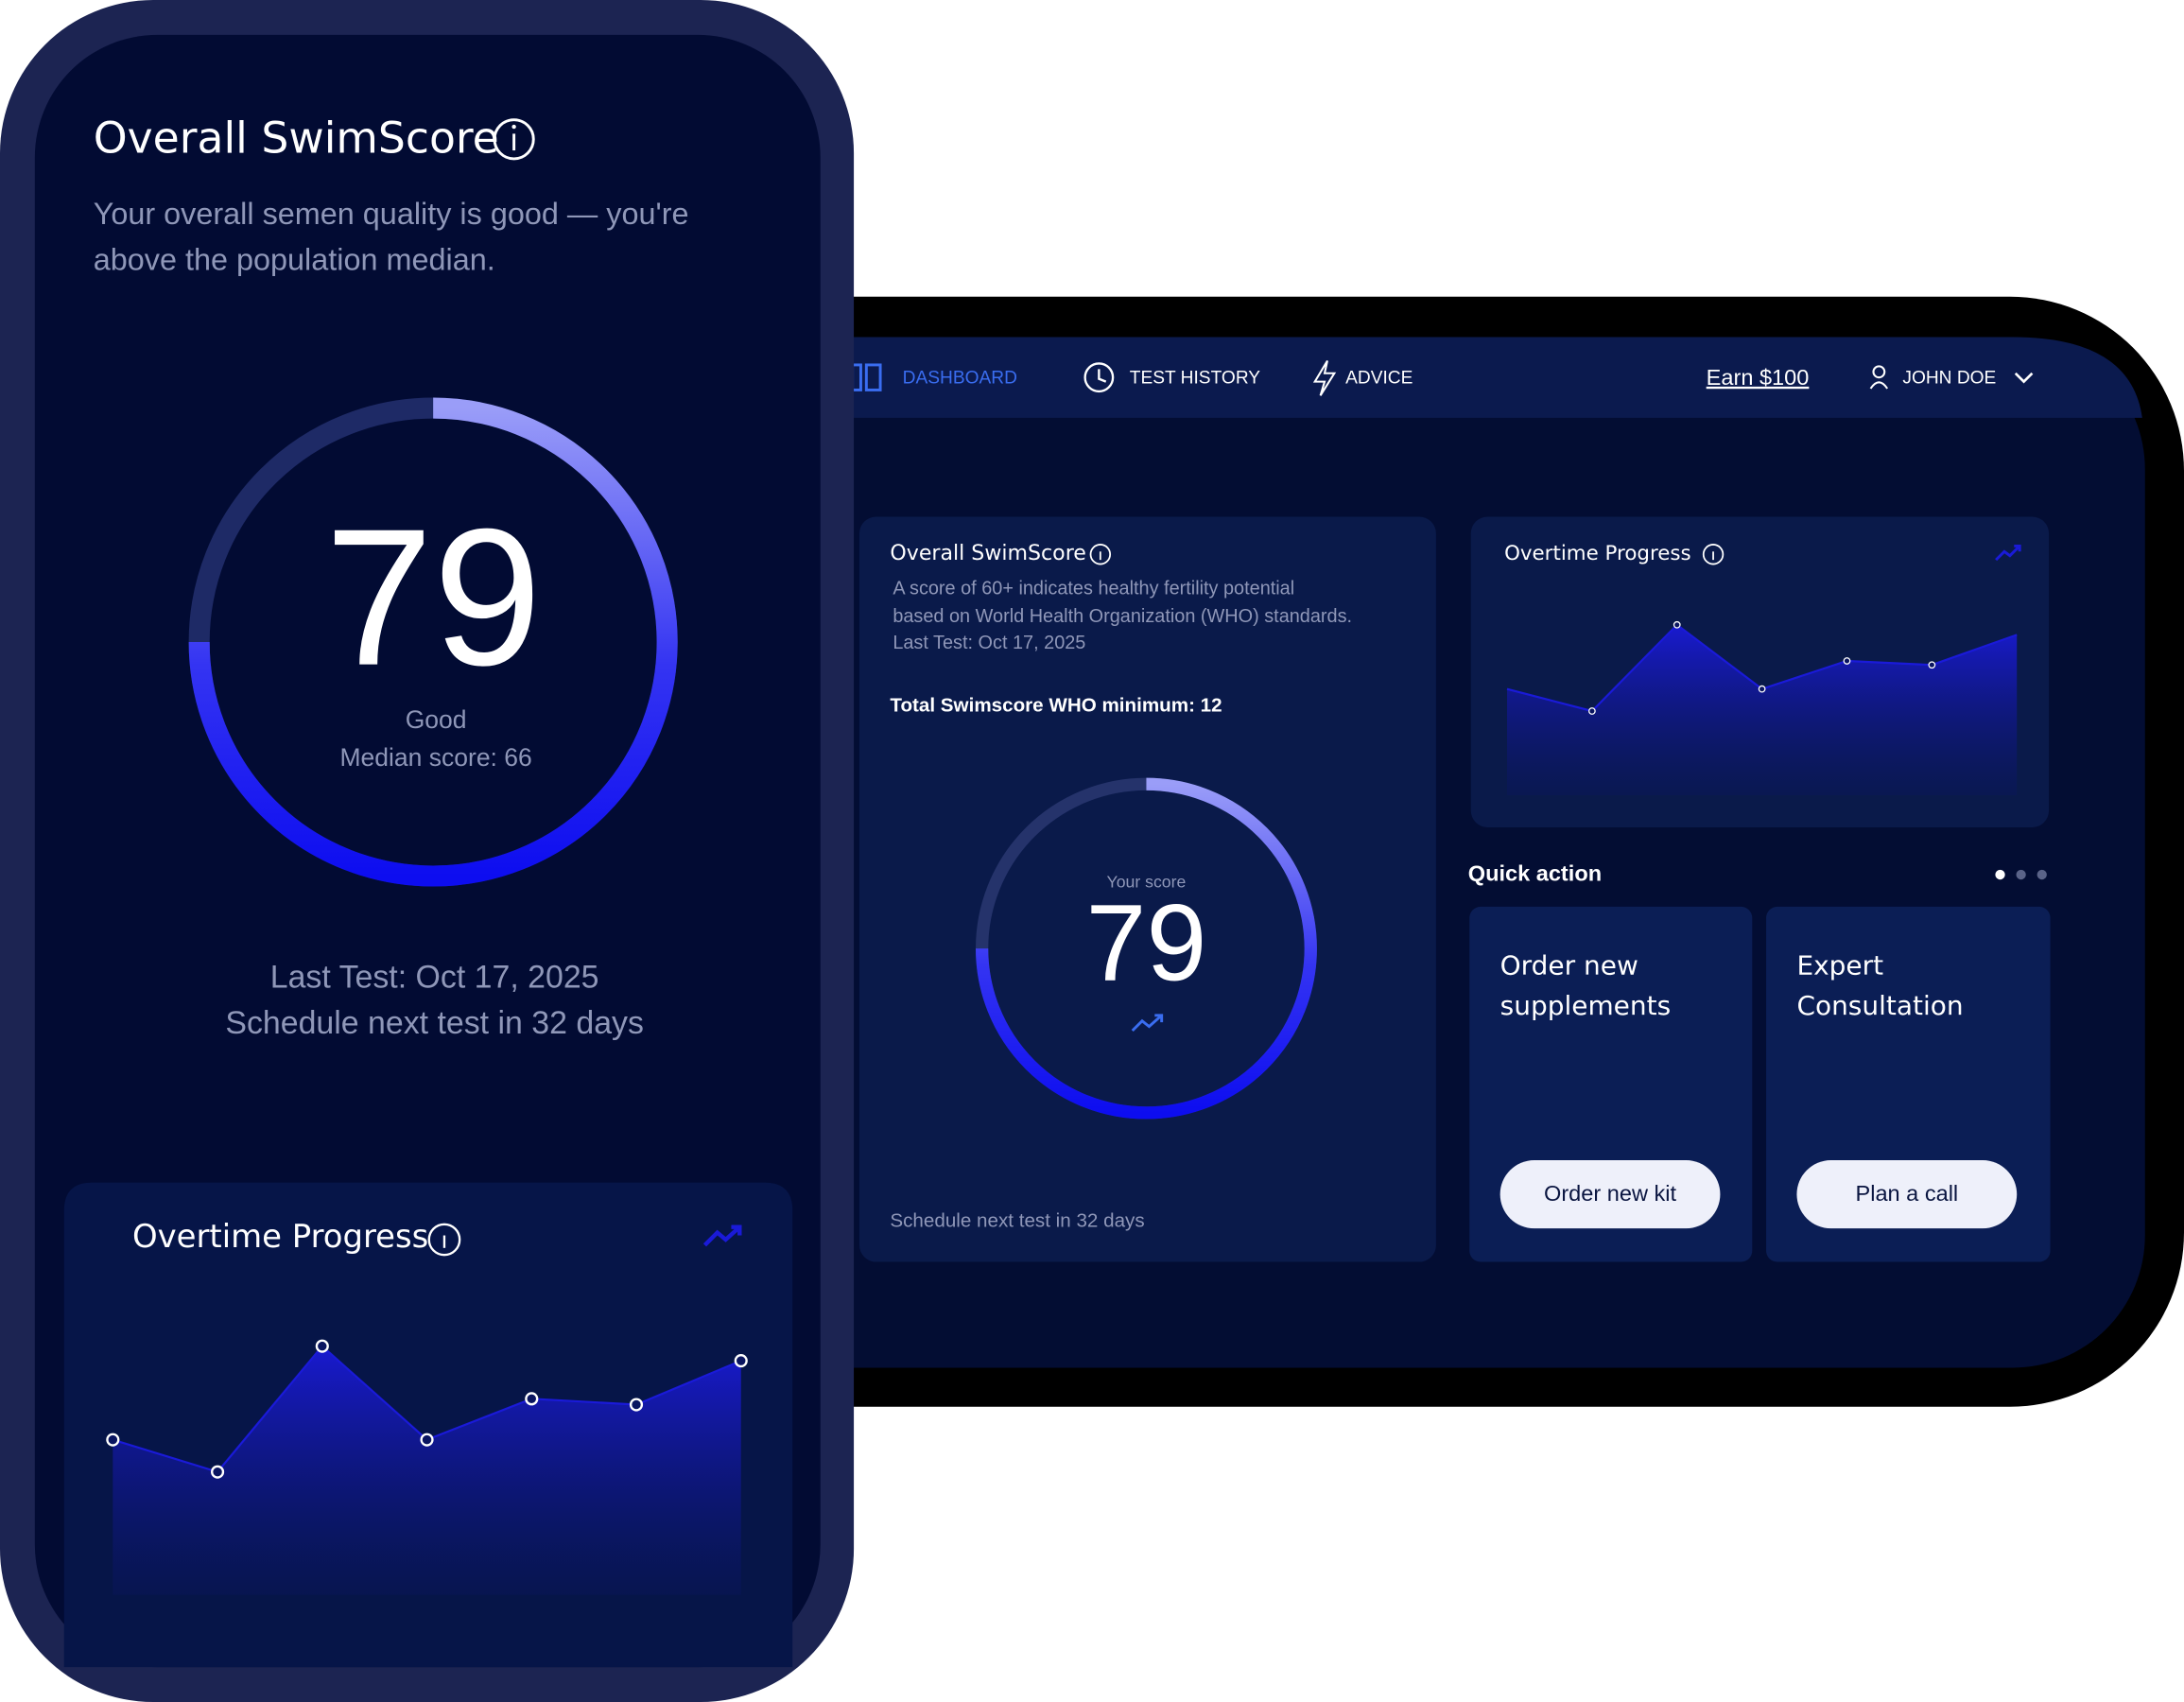 The width and height of the screenshot is (2184, 1702). I want to click on nav-bar, so click(1377, 378).